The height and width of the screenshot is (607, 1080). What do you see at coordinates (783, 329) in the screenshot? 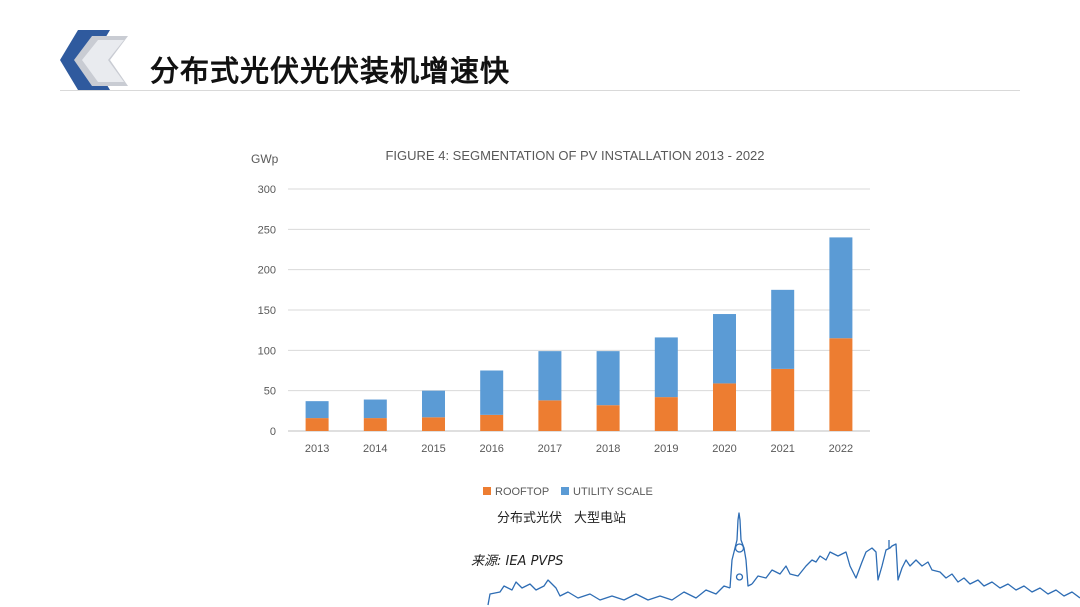
I see `bar-utility-2021` at bounding box center [783, 329].